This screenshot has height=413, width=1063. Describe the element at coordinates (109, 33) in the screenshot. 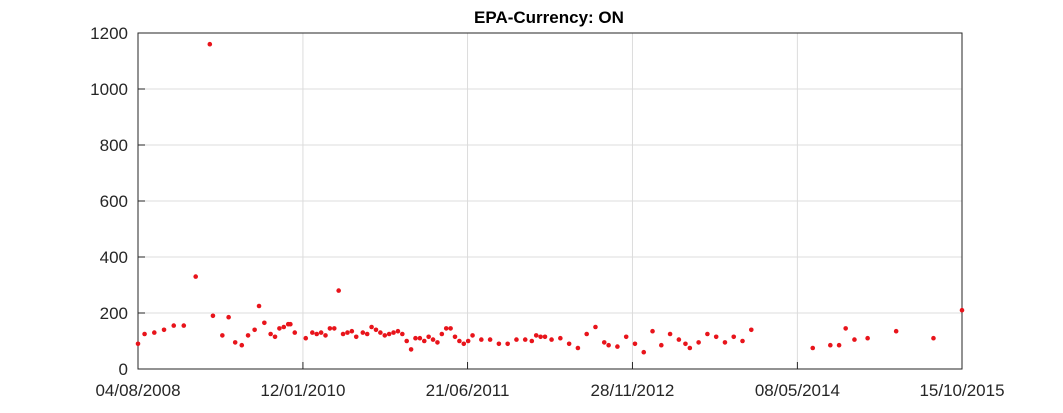

I see `y-tick-label: 1200` at that location.